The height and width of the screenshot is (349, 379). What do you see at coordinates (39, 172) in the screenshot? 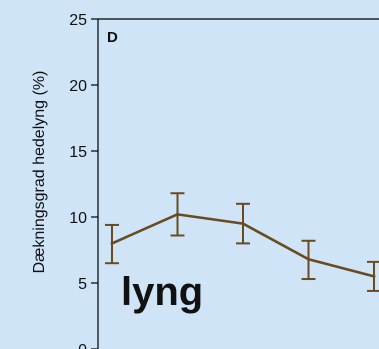
I see `y-axis-label: Dækningsgrad hedelyng (%)` at bounding box center [39, 172].